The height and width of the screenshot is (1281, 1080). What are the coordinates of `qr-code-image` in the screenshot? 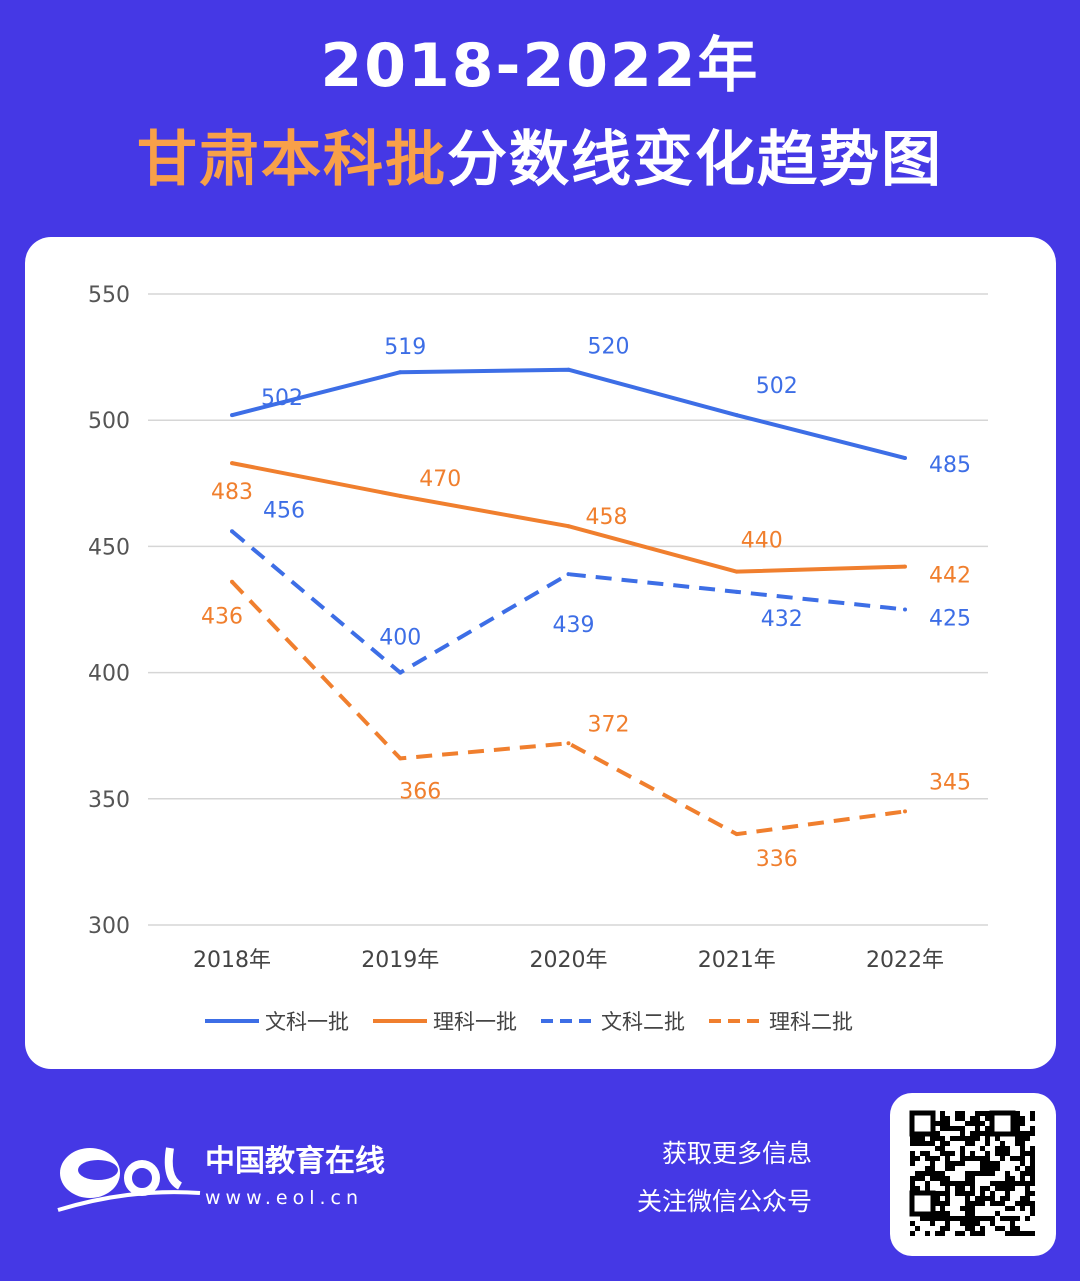 It's located at (972, 1173).